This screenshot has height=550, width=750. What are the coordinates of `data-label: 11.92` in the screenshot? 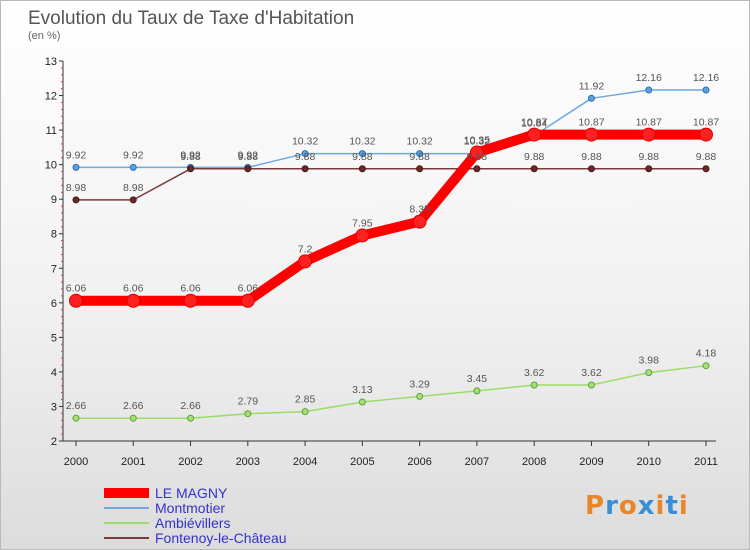 It's located at (592, 86).